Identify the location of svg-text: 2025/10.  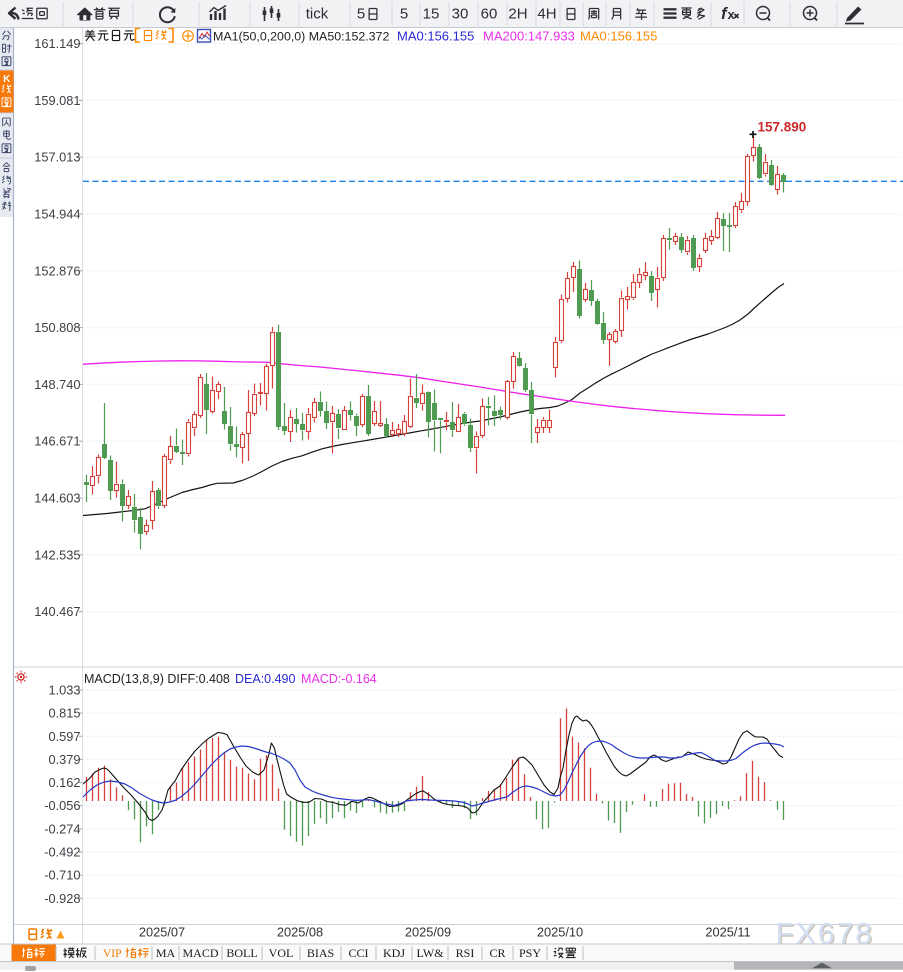
(560, 932).